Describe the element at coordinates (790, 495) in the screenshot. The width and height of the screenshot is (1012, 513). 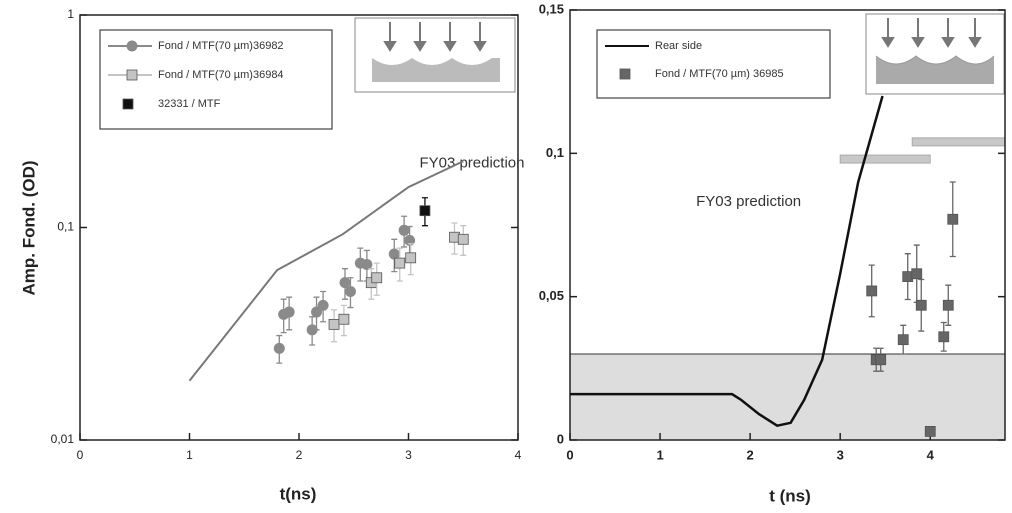
I see `x-axis-title: t (ns)` at that location.